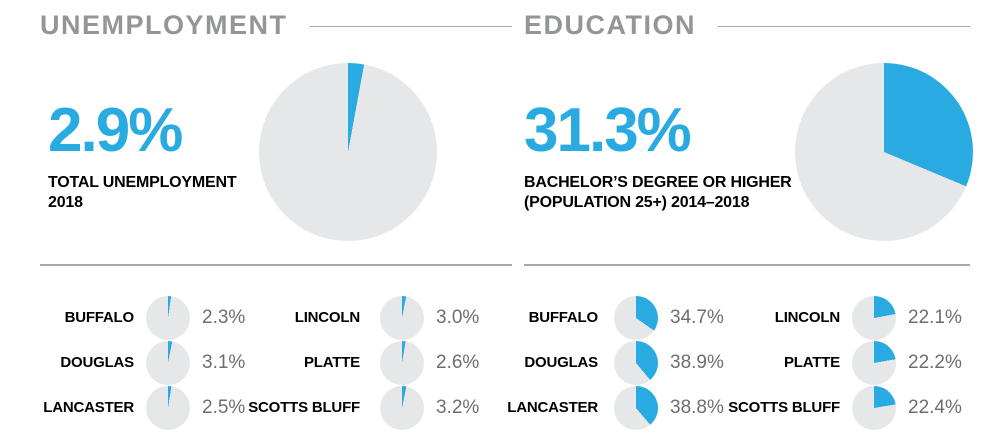 This screenshot has width=989, height=445. What do you see at coordinates (164, 25) in the screenshot?
I see `section-title: UNEMPLOYMENT` at bounding box center [164, 25].